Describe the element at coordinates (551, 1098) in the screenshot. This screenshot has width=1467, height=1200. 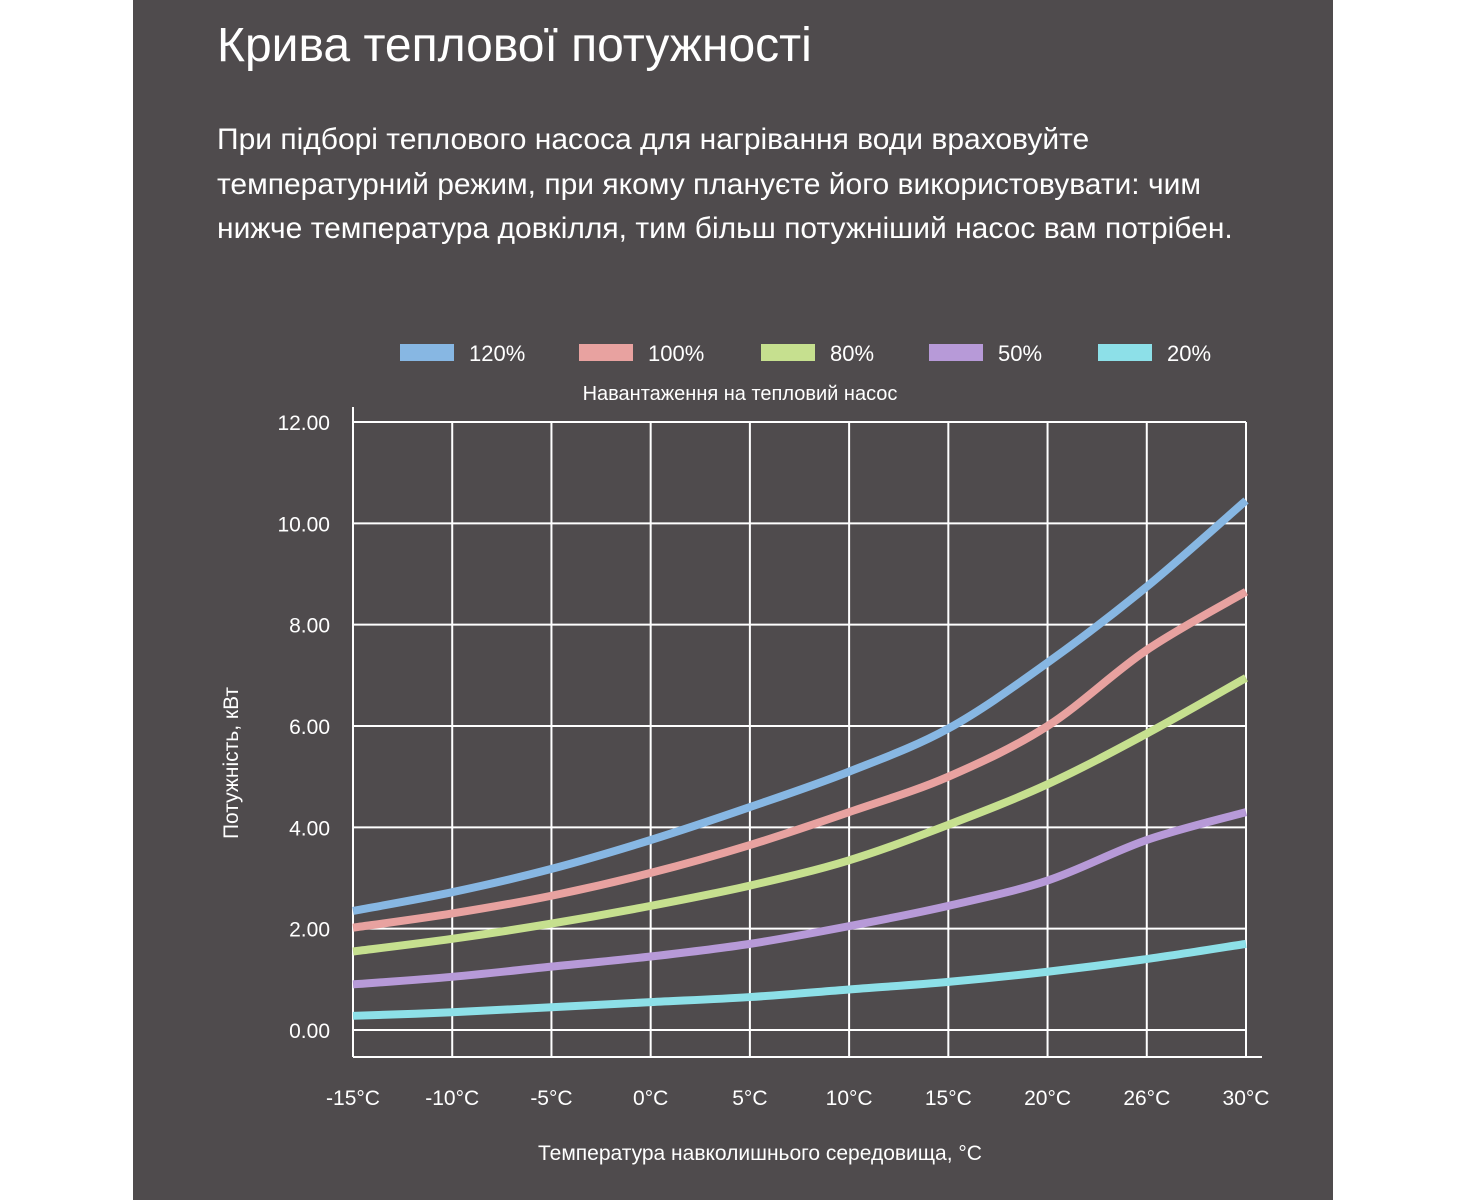
I see `x-tick-label: -5°C` at that location.